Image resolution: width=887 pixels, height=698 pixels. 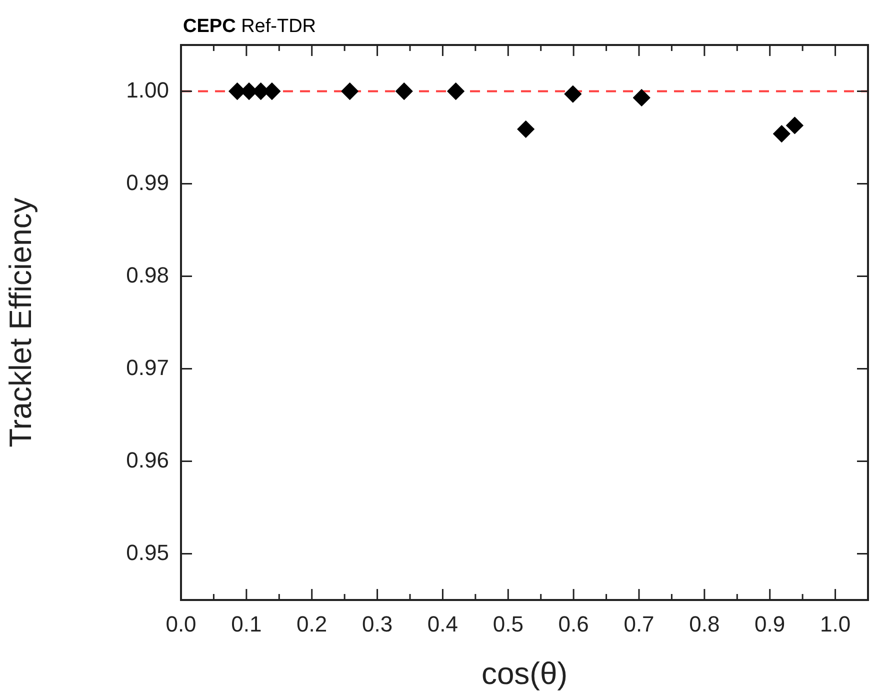 What do you see at coordinates (181, 623) in the screenshot?
I see `x-tick-label: 0.0` at bounding box center [181, 623].